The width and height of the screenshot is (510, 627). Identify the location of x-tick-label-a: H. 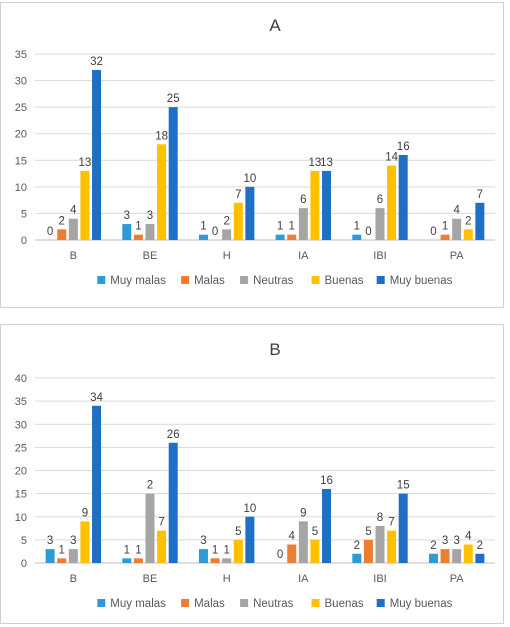
(227, 256).